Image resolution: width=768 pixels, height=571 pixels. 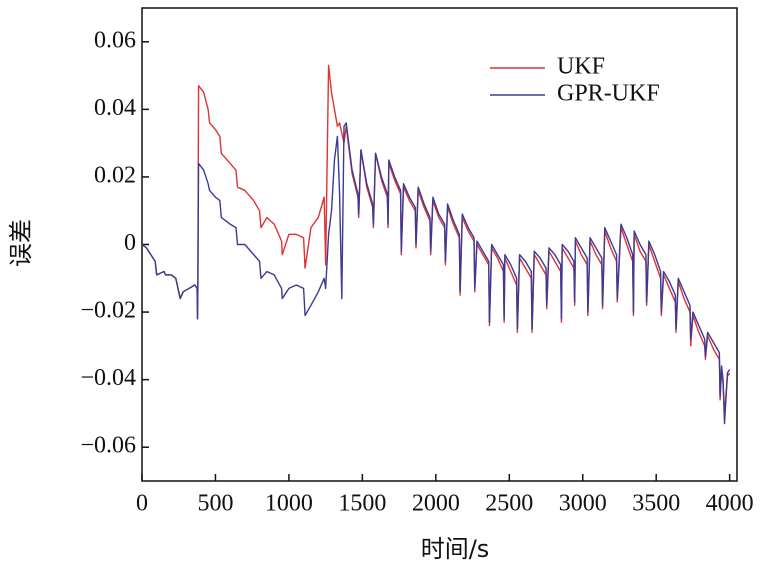 What do you see at coordinates (108, 378) in the screenshot?
I see `y-tick-label: −0.04` at bounding box center [108, 378].